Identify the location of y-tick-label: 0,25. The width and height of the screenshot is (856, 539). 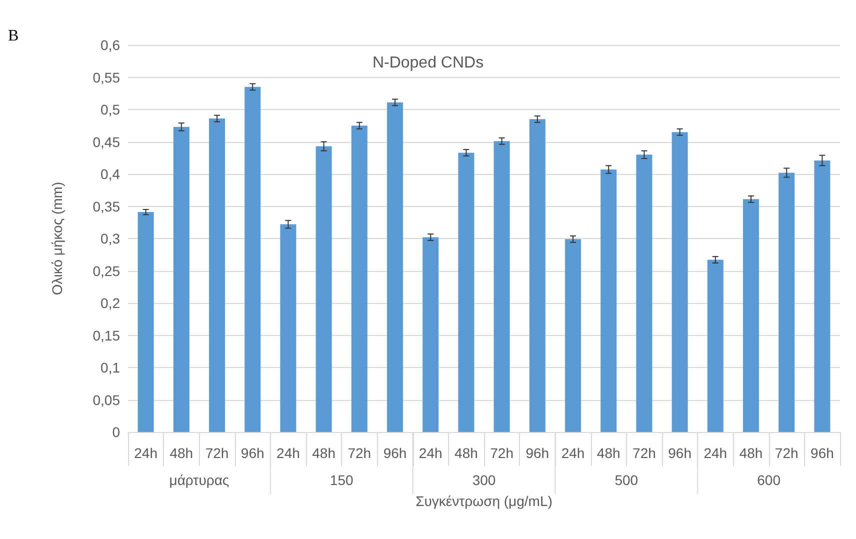
(106, 270).